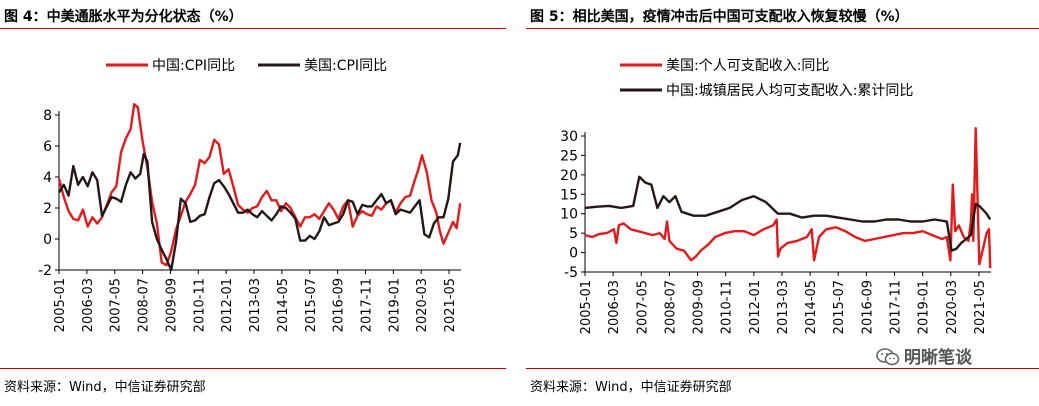 Image resolution: width=1039 pixels, height=406 pixels. I want to click on y-tick-label: -5, so click(571, 273).